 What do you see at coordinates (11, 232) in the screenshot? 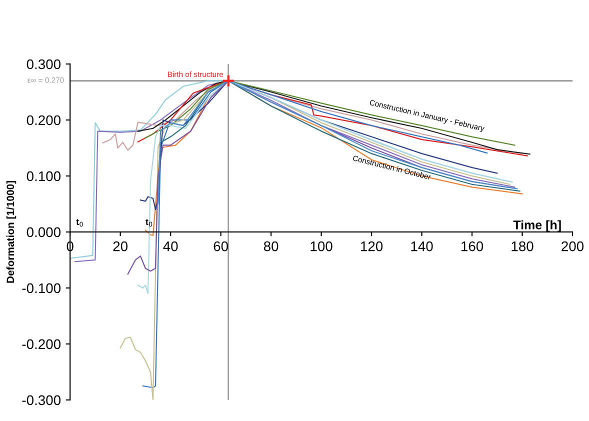
I see `y-axis-title: Deformation [1/1000]` at bounding box center [11, 232].